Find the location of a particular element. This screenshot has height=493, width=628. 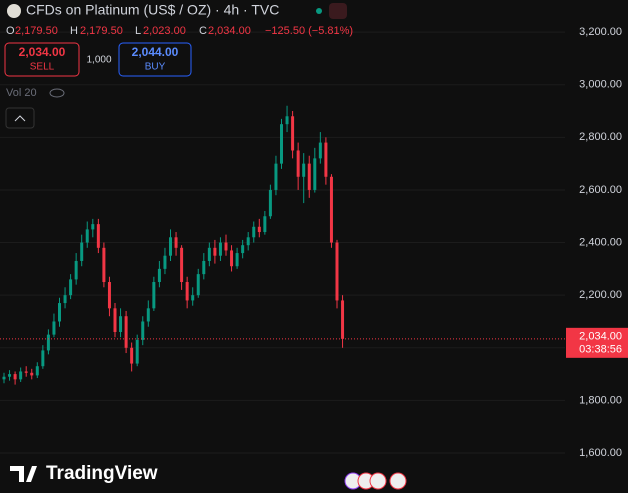

change: −125.50 (−5.81%) is located at coordinates (309, 31).